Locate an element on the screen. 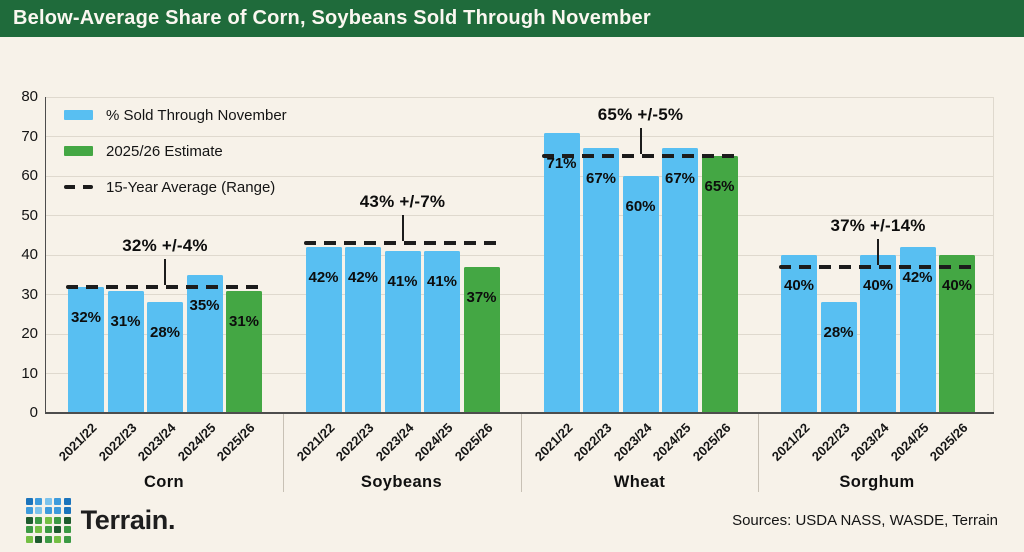 This screenshot has width=1024, height=552. legend-label-average: 15-Year Average (Range) is located at coordinates (191, 187).